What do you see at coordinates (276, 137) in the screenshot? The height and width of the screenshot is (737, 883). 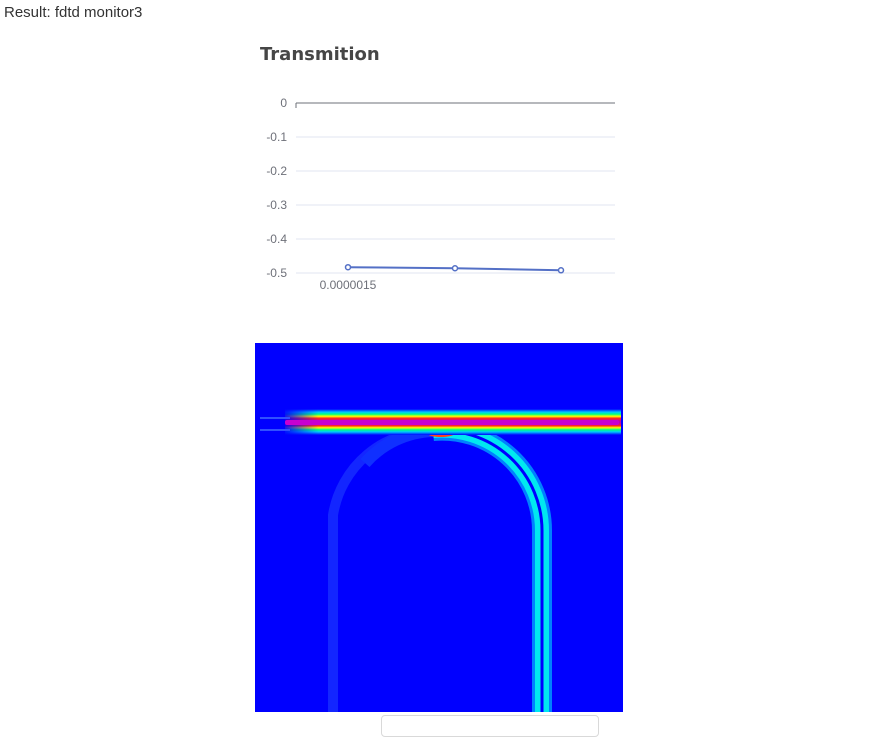 I see `y-tick-label: -0.1` at bounding box center [276, 137].